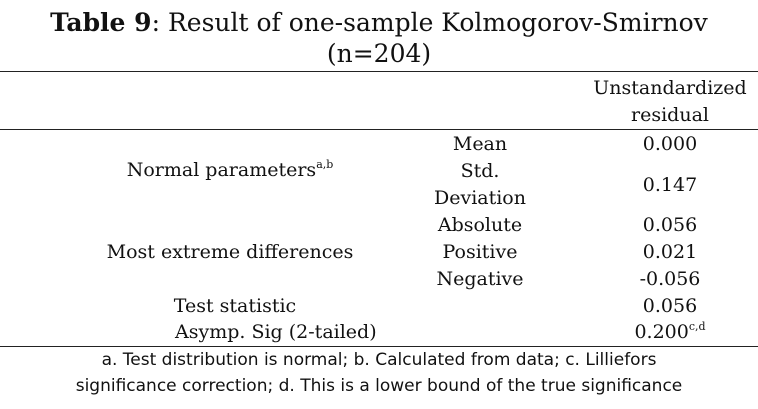  I want to click on value-positive: 0.021, so click(670, 252).